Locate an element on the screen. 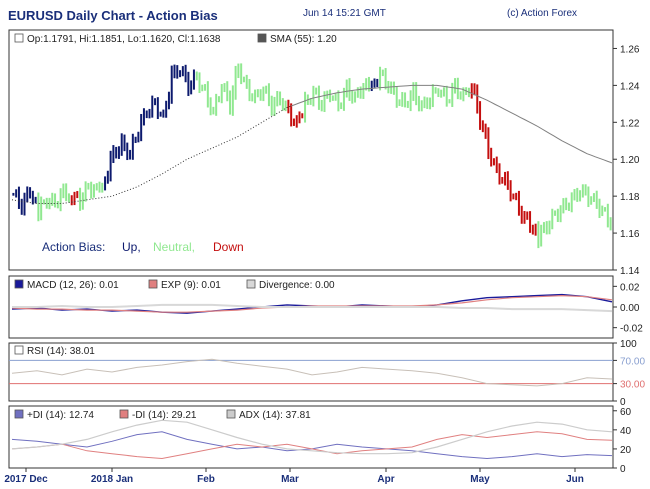  dmi-legend-swatch-di_plus is located at coordinates (19, 414).